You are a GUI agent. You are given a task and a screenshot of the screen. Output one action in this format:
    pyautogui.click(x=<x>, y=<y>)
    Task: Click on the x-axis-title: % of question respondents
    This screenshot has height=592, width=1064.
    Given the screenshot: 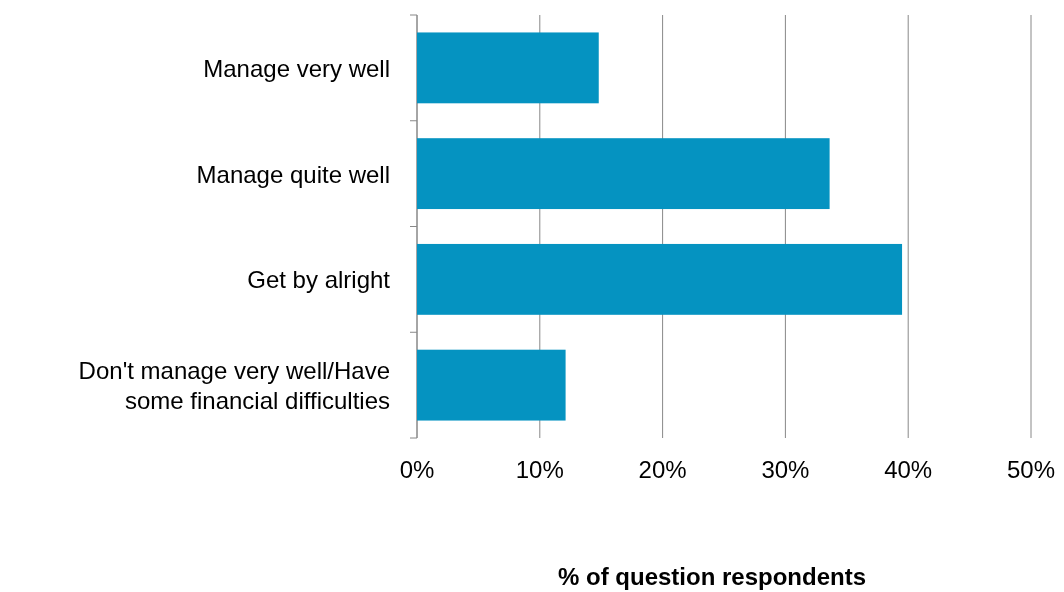 What is the action you would take?
    pyautogui.click(x=712, y=576)
    